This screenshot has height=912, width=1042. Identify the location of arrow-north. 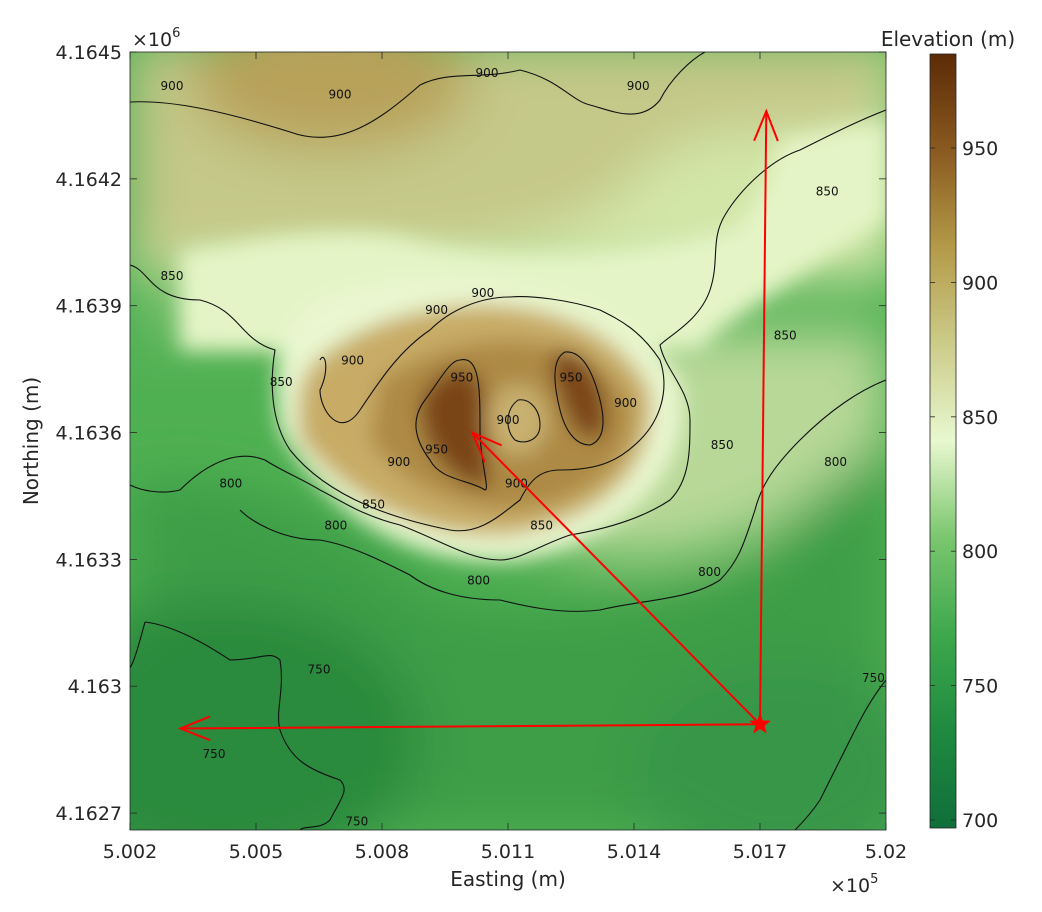
(763, 418).